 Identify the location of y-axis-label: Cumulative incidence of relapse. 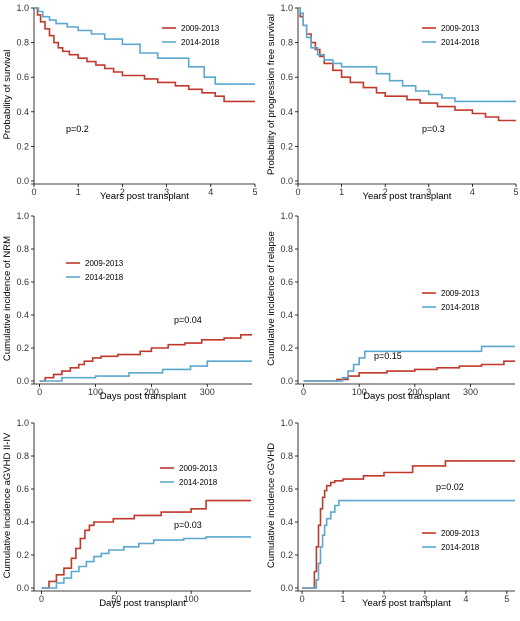
(271, 298).